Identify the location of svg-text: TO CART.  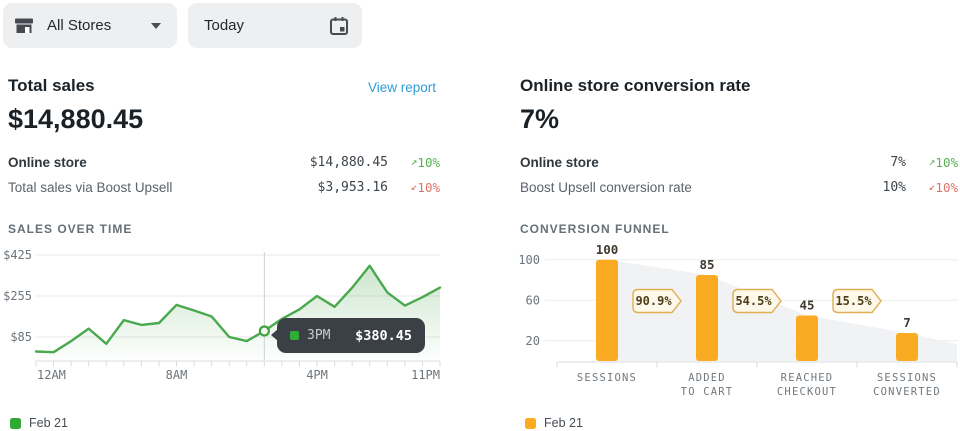
(707, 392).